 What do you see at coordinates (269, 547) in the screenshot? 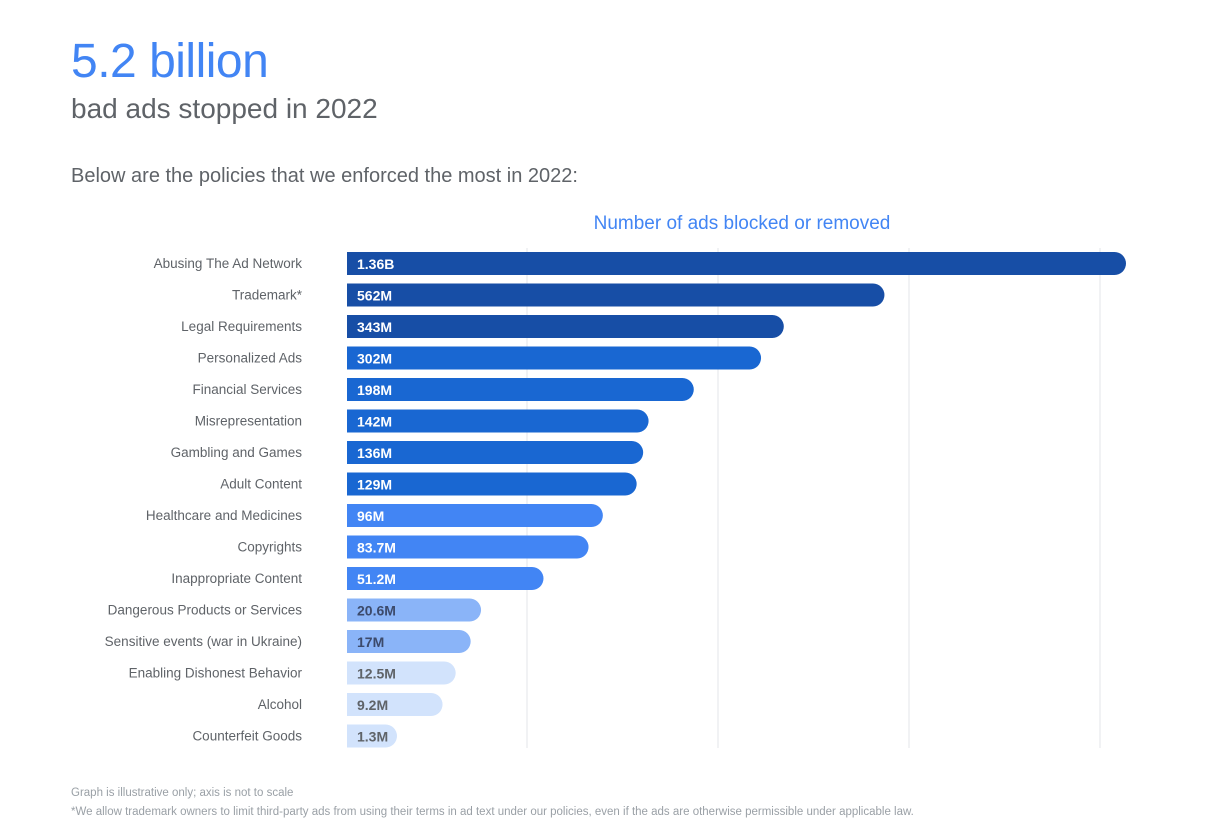
I see `category-label: Copyrights` at bounding box center [269, 547].